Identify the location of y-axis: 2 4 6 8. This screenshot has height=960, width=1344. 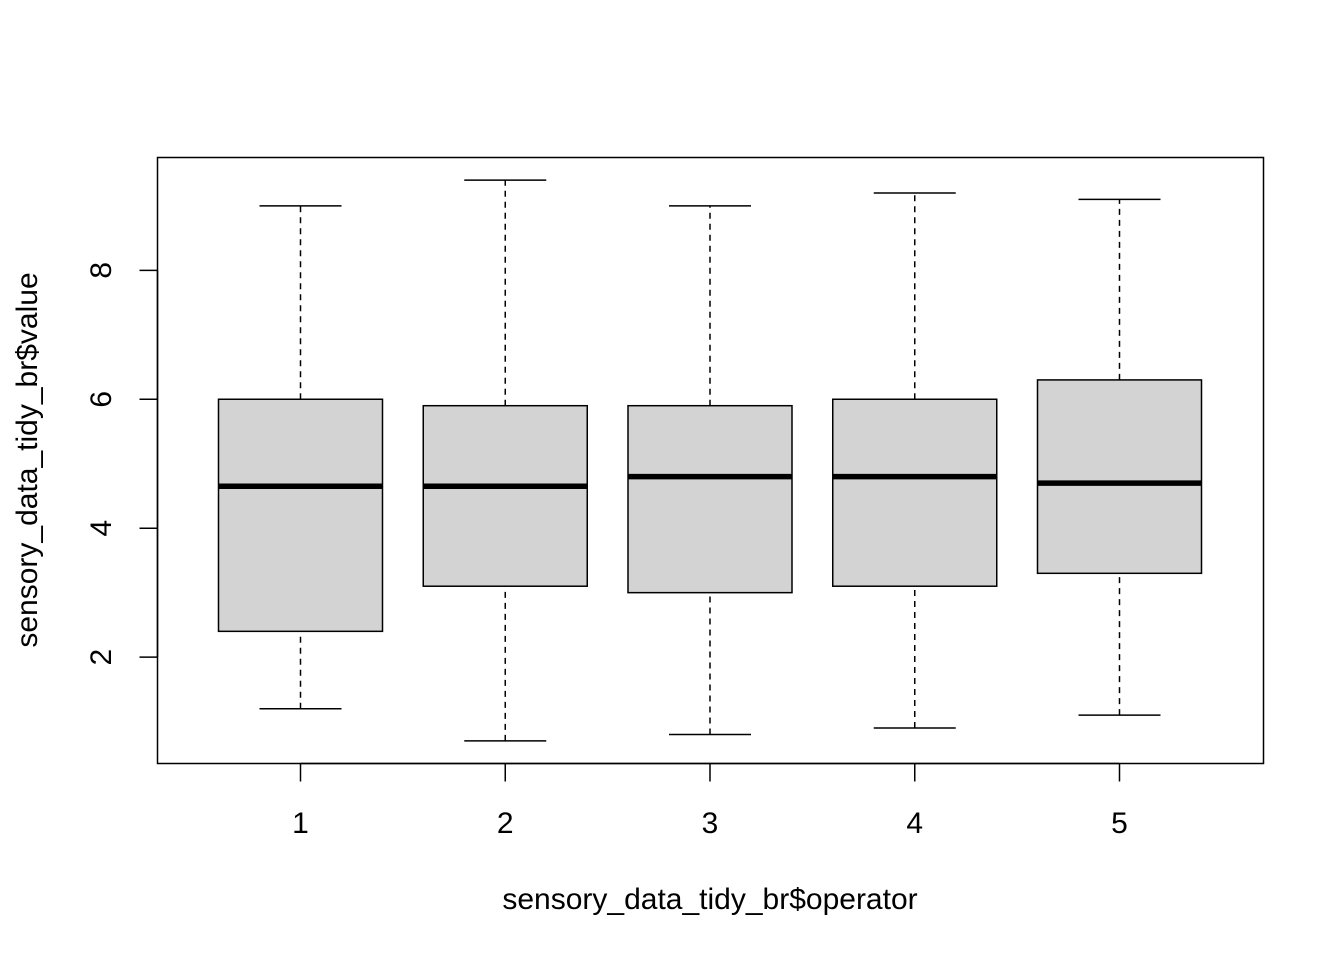
(122, 464).